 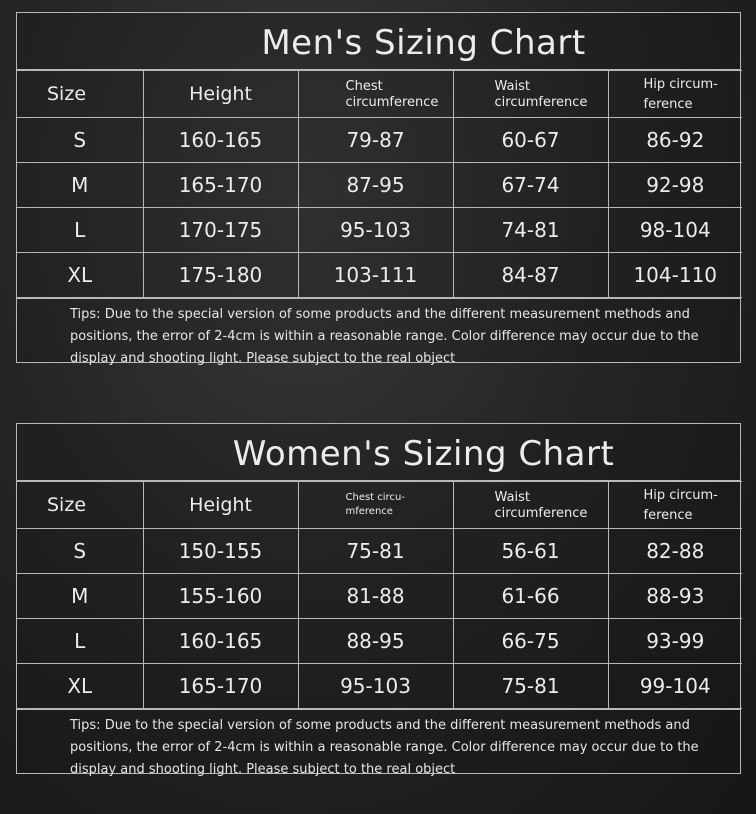 I want to click on hip-cell: 99-104, so click(x=674, y=686).